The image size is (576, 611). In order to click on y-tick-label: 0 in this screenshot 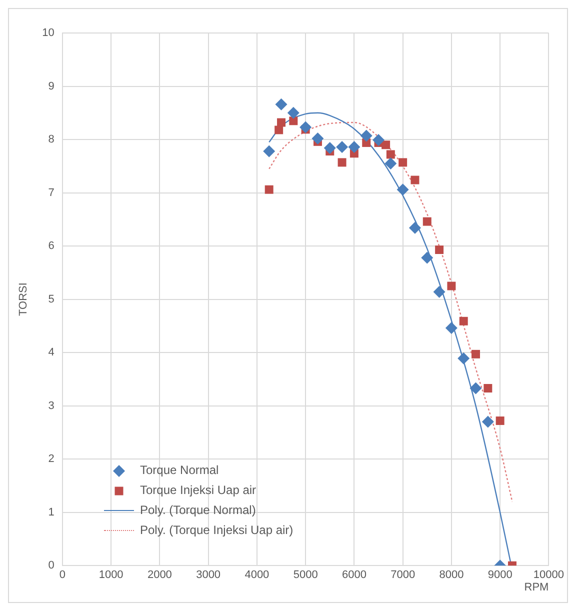, I will do `click(51, 566)`.